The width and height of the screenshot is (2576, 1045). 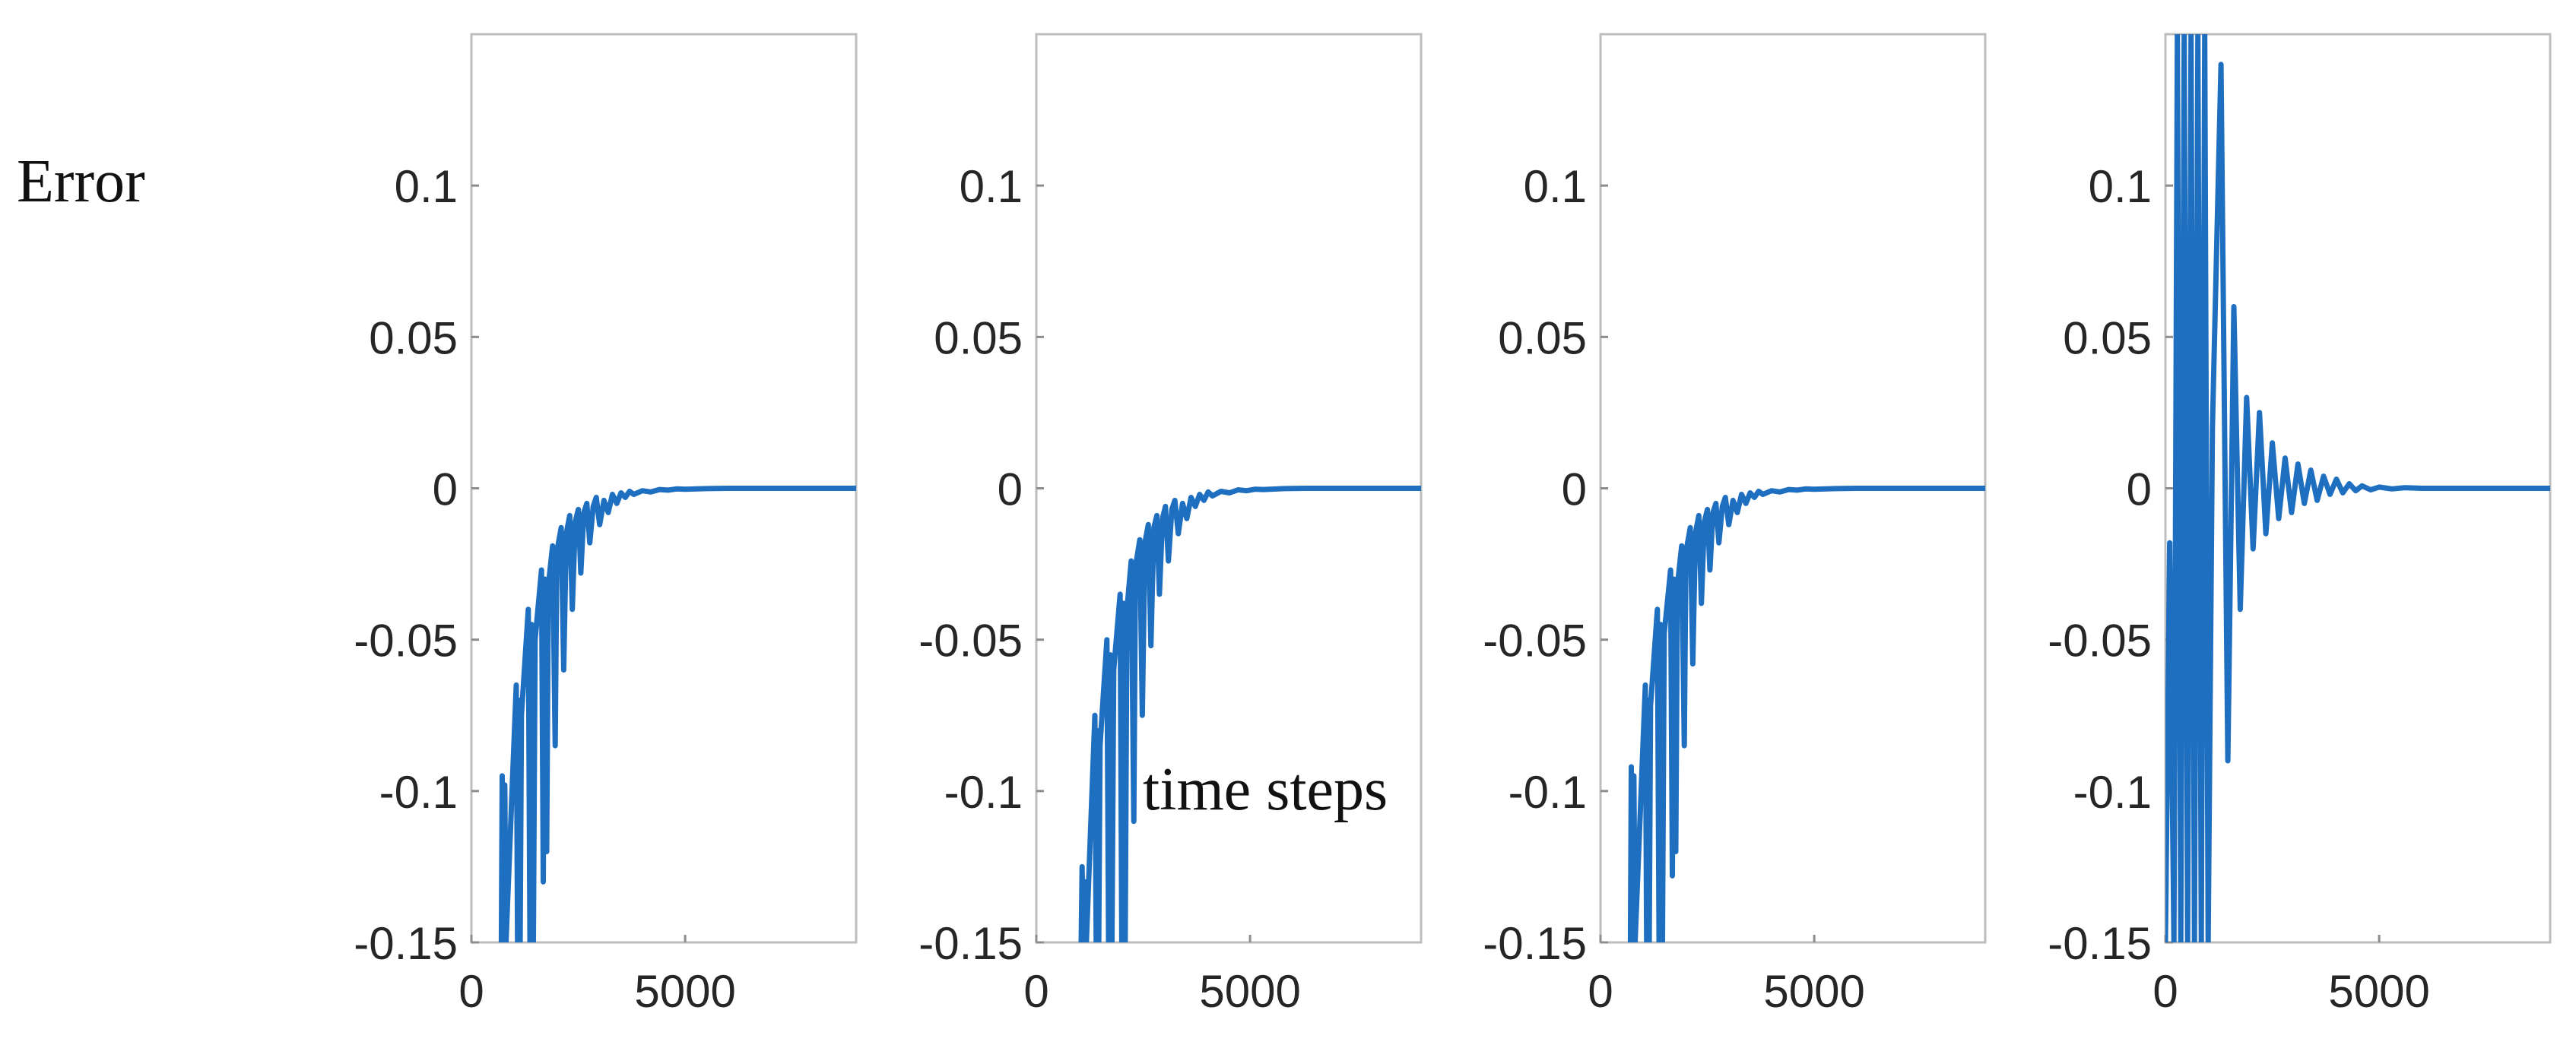 What do you see at coordinates (81, 181) in the screenshot?
I see `y-axis-label: Error` at bounding box center [81, 181].